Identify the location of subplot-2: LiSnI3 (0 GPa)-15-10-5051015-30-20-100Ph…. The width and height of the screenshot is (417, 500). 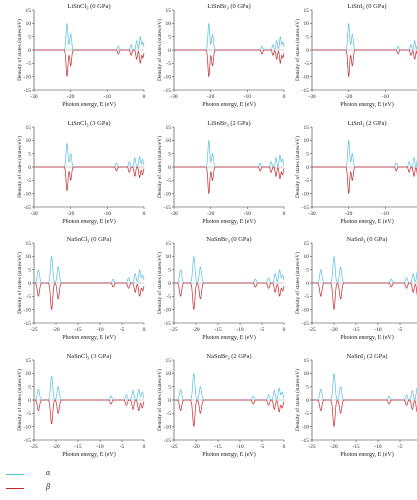
(355, 55).